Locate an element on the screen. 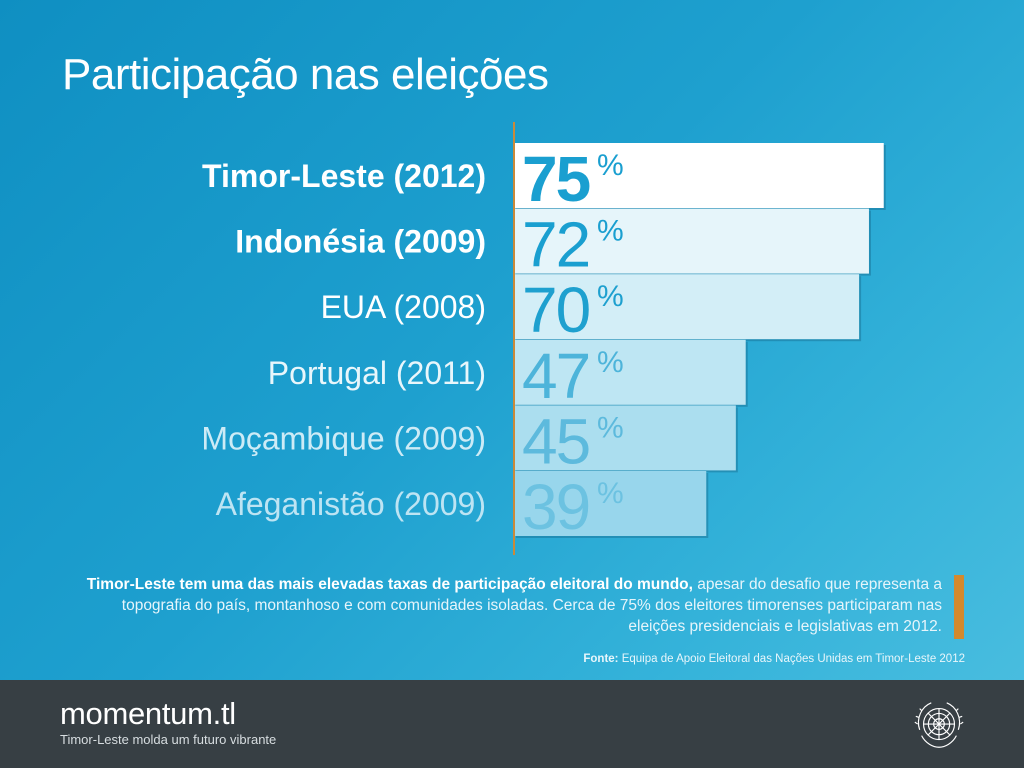  value-label: 72 is located at coordinates (555, 245).